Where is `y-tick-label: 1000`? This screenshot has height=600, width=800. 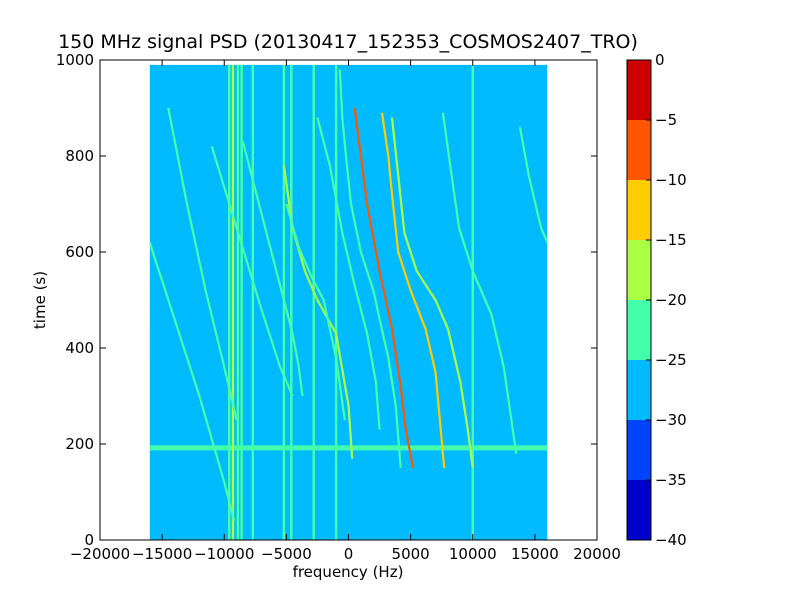
y-tick-label: 1000 is located at coordinates (75, 60).